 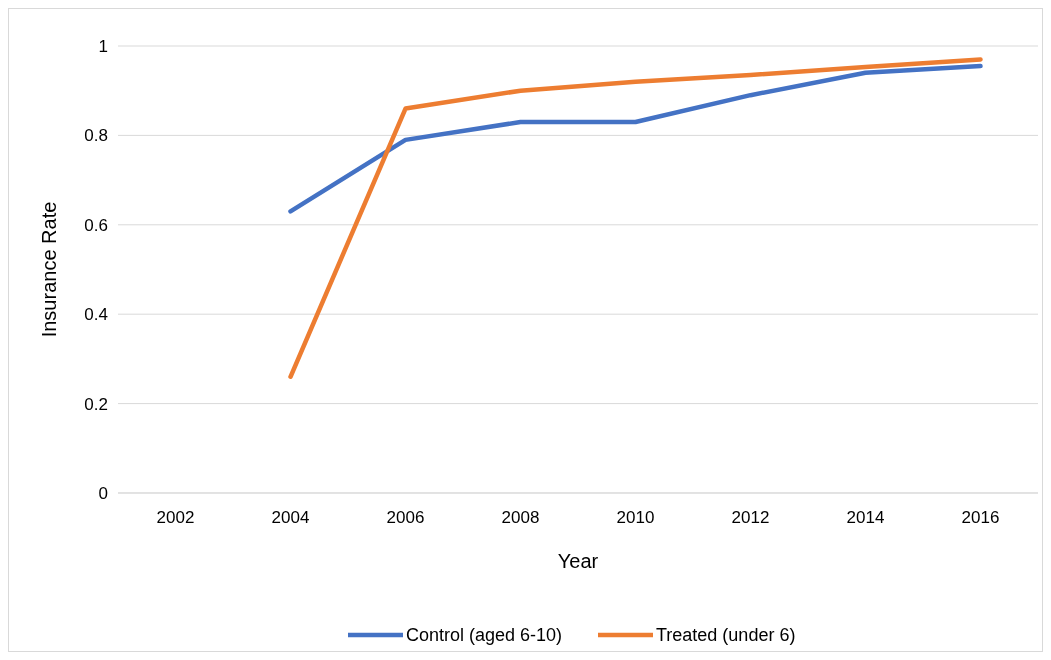 What do you see at coordinates (103, 46) in the screenshot?
I see `y-tick-label: 1` at bounding box center [103, 46].